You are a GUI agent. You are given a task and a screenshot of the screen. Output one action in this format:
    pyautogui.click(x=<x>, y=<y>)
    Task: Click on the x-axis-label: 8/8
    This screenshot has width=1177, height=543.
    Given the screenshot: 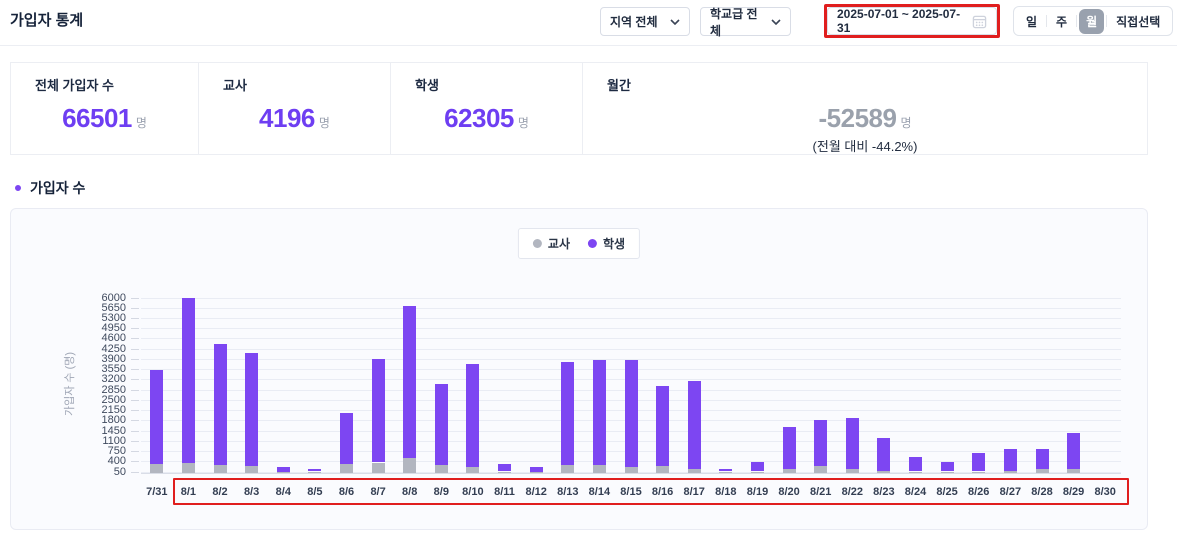 What is the action you would take?
    pyautogui.click(x=410, y=492)
    